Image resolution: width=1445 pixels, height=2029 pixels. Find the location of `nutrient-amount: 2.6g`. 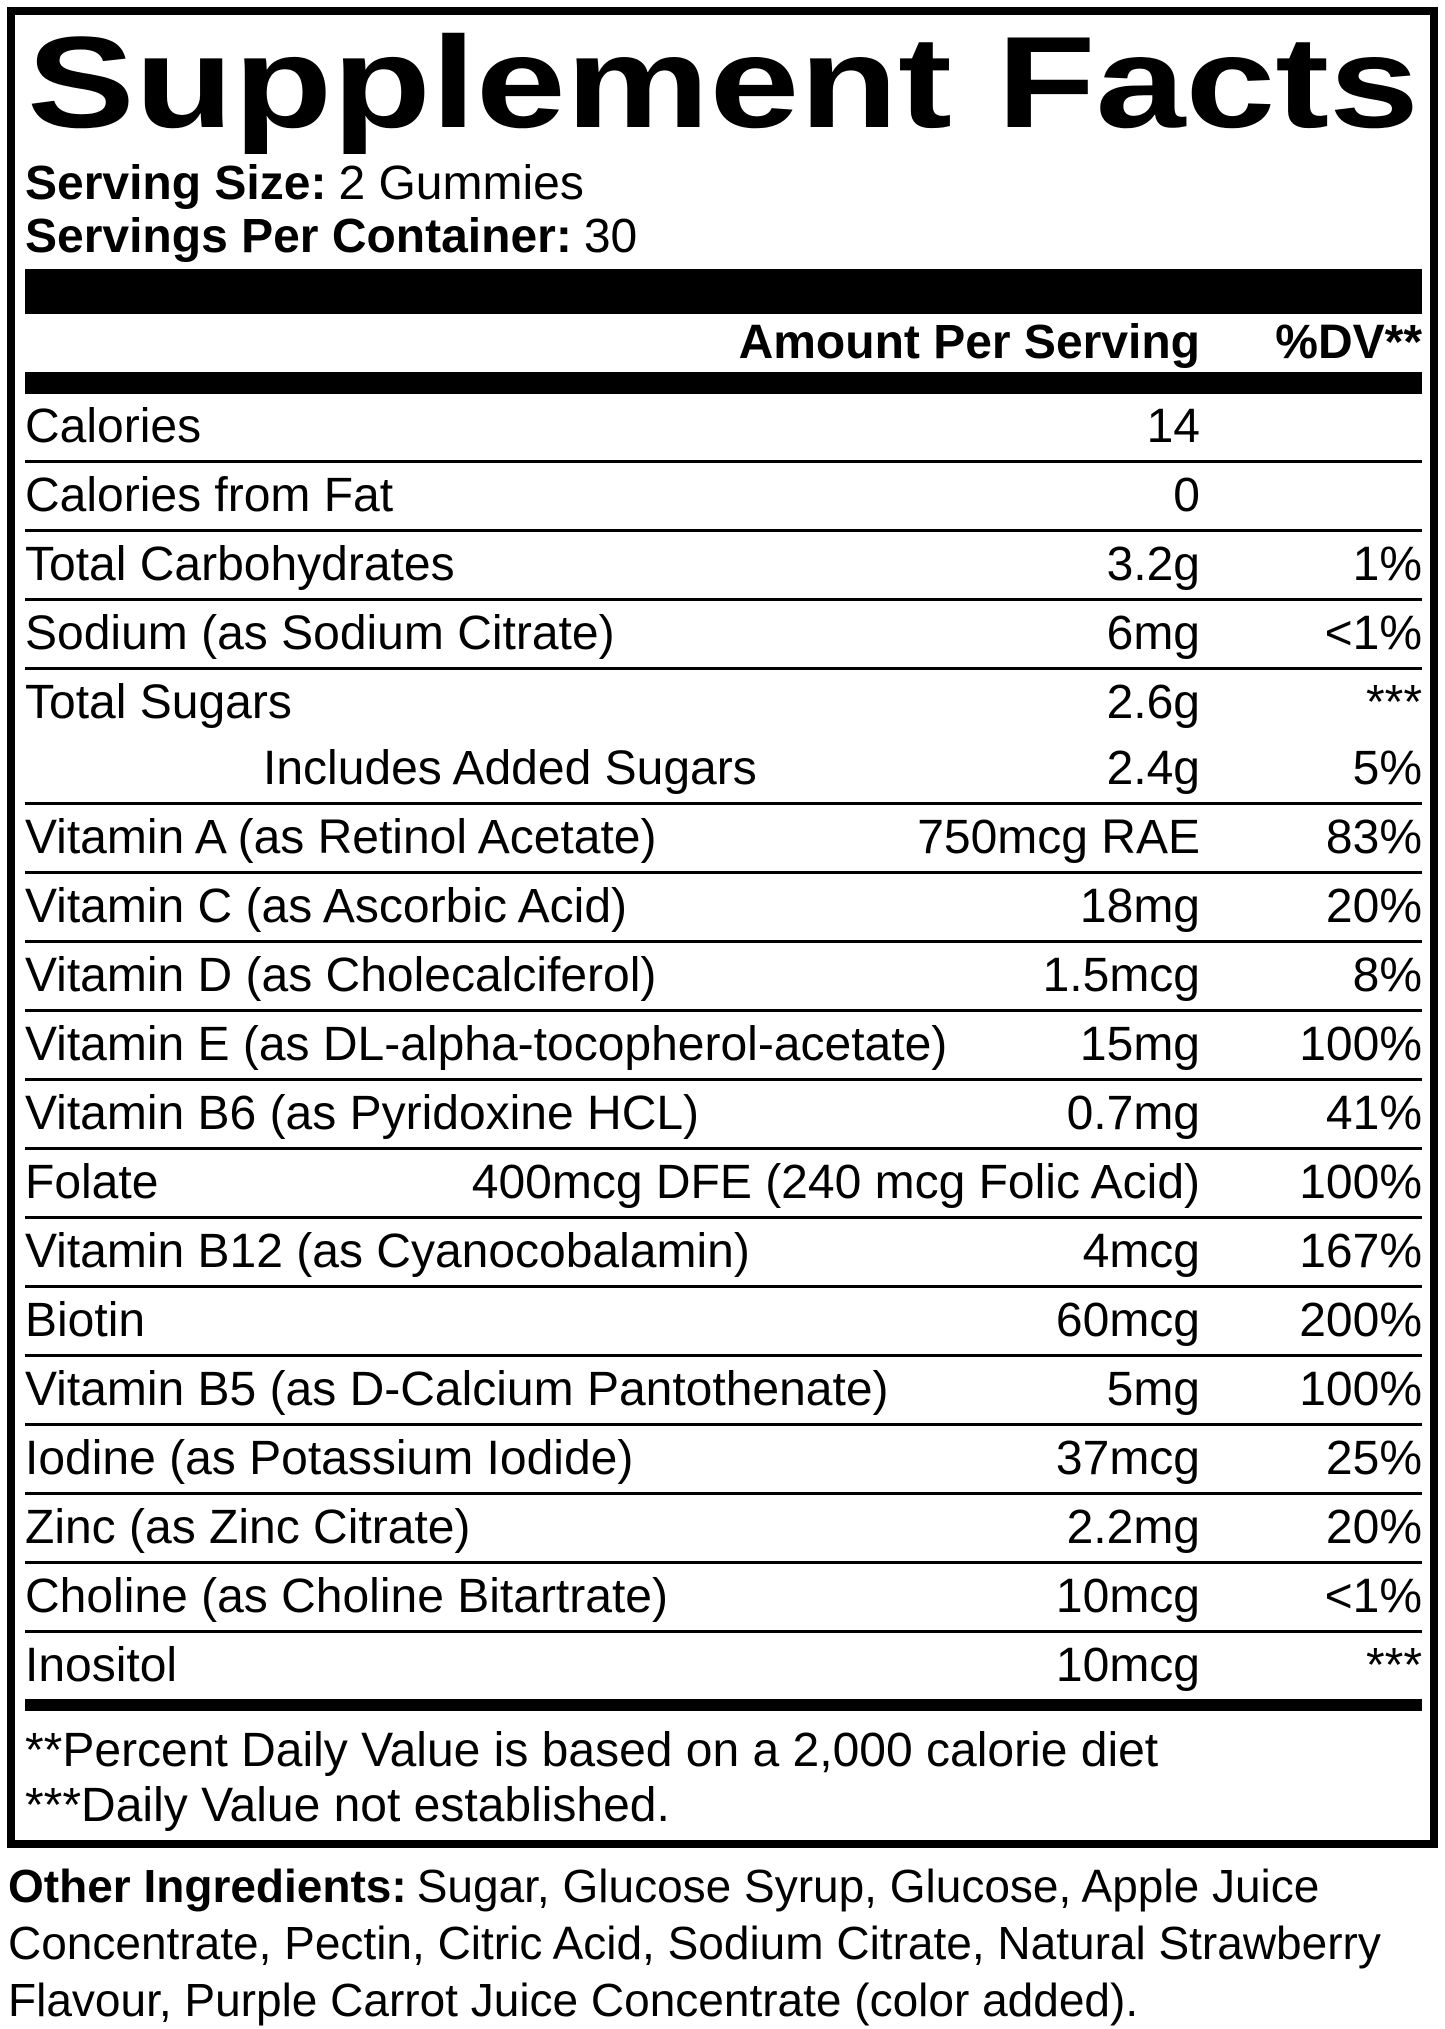

nutrient-amount: 2.6g is located at coordinates (1153, 702).